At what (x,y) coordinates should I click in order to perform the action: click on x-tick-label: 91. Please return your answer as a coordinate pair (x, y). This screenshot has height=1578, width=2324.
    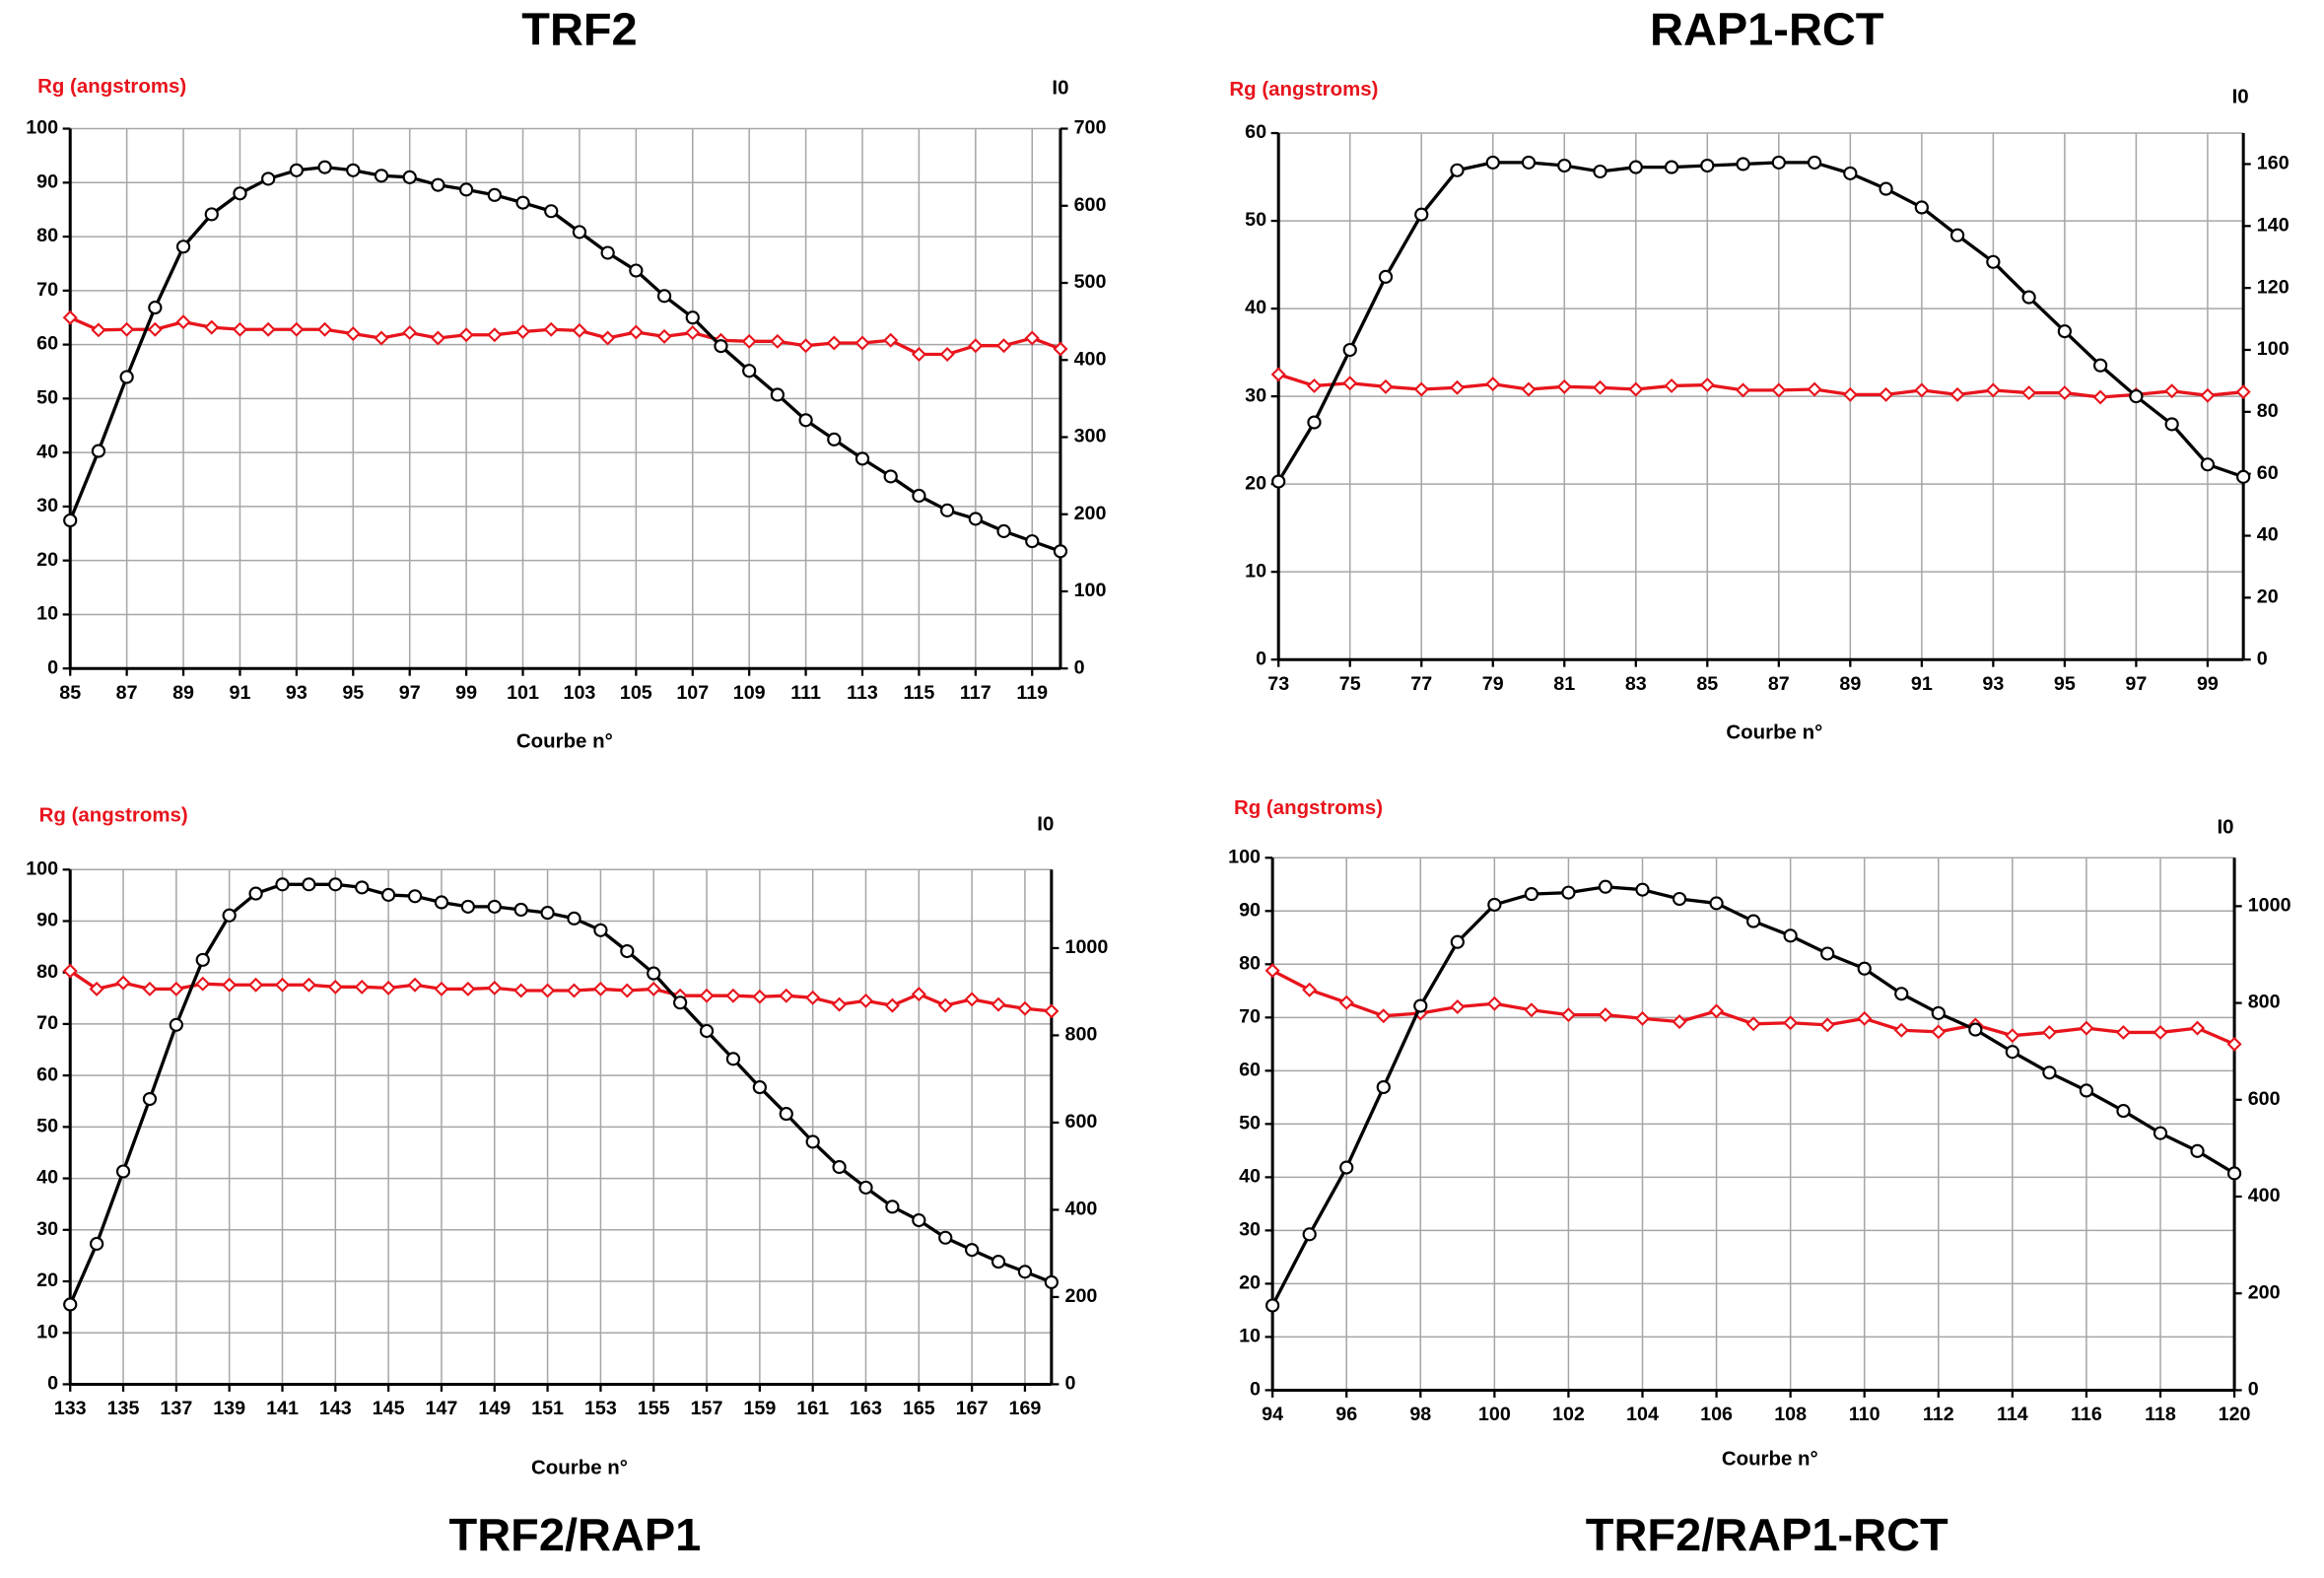
    Looking at the image, I should click on (240, 693).